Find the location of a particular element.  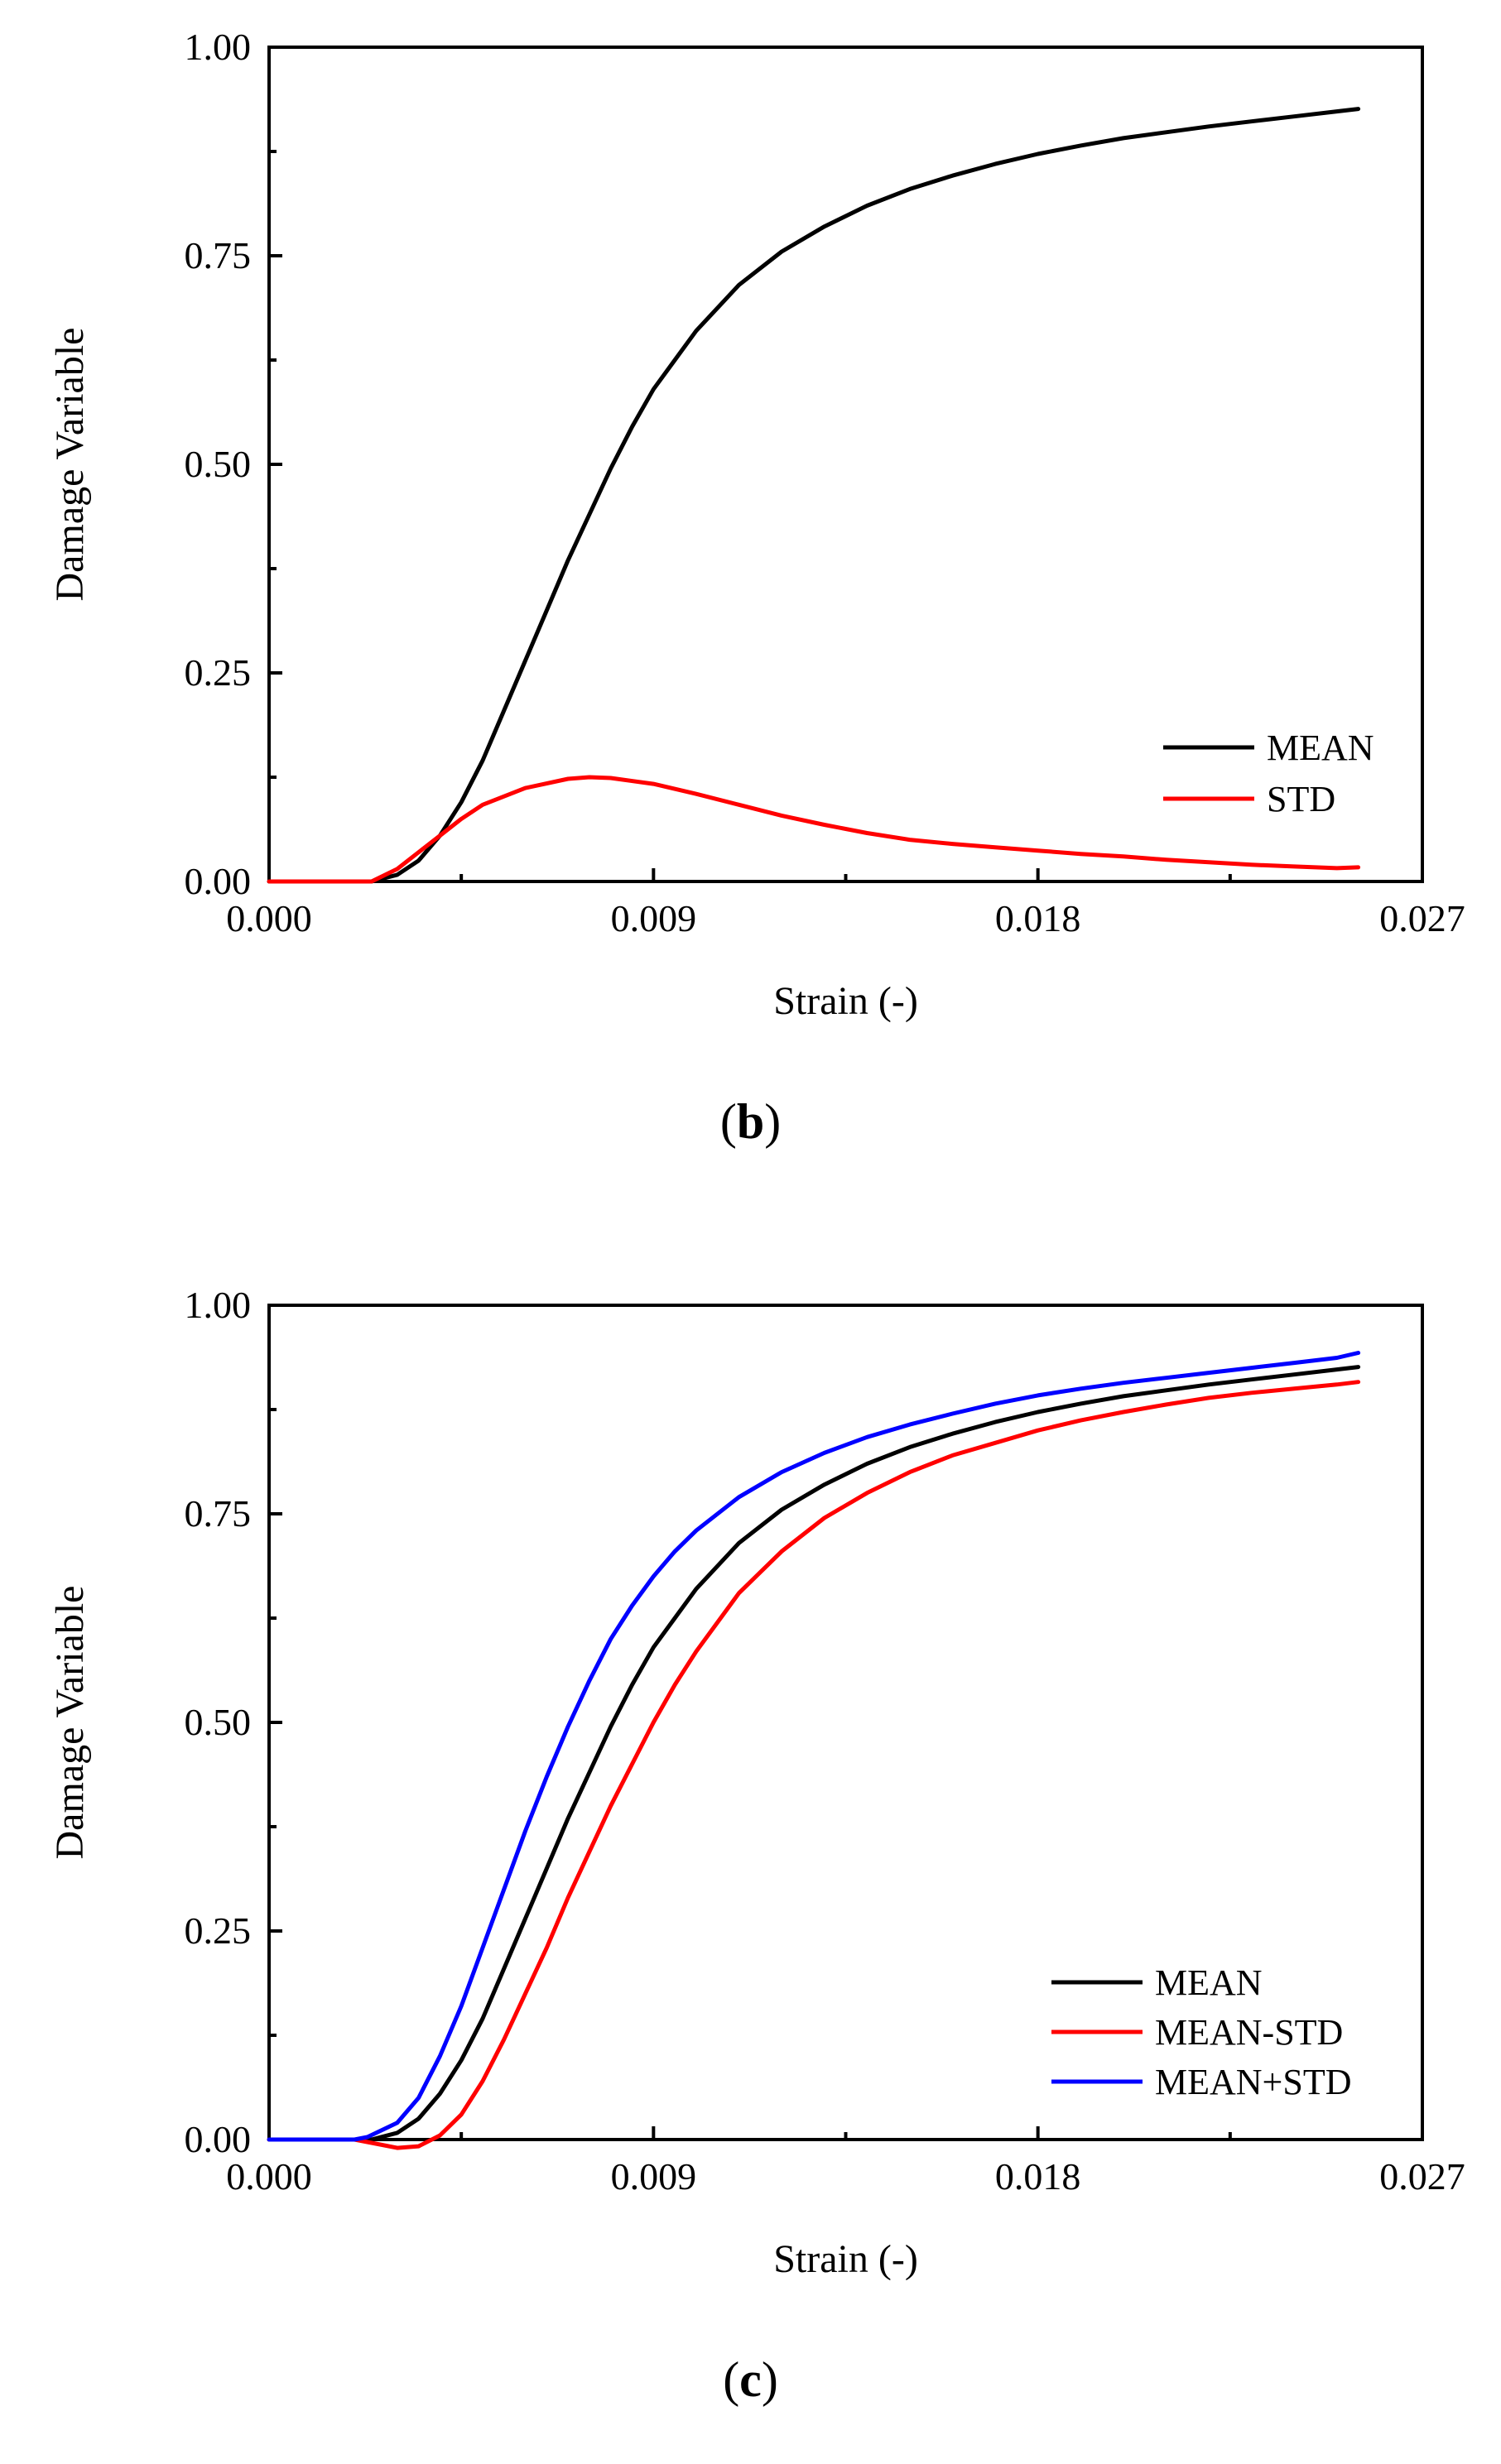

series-line-std is located at coordinates (814, 829).